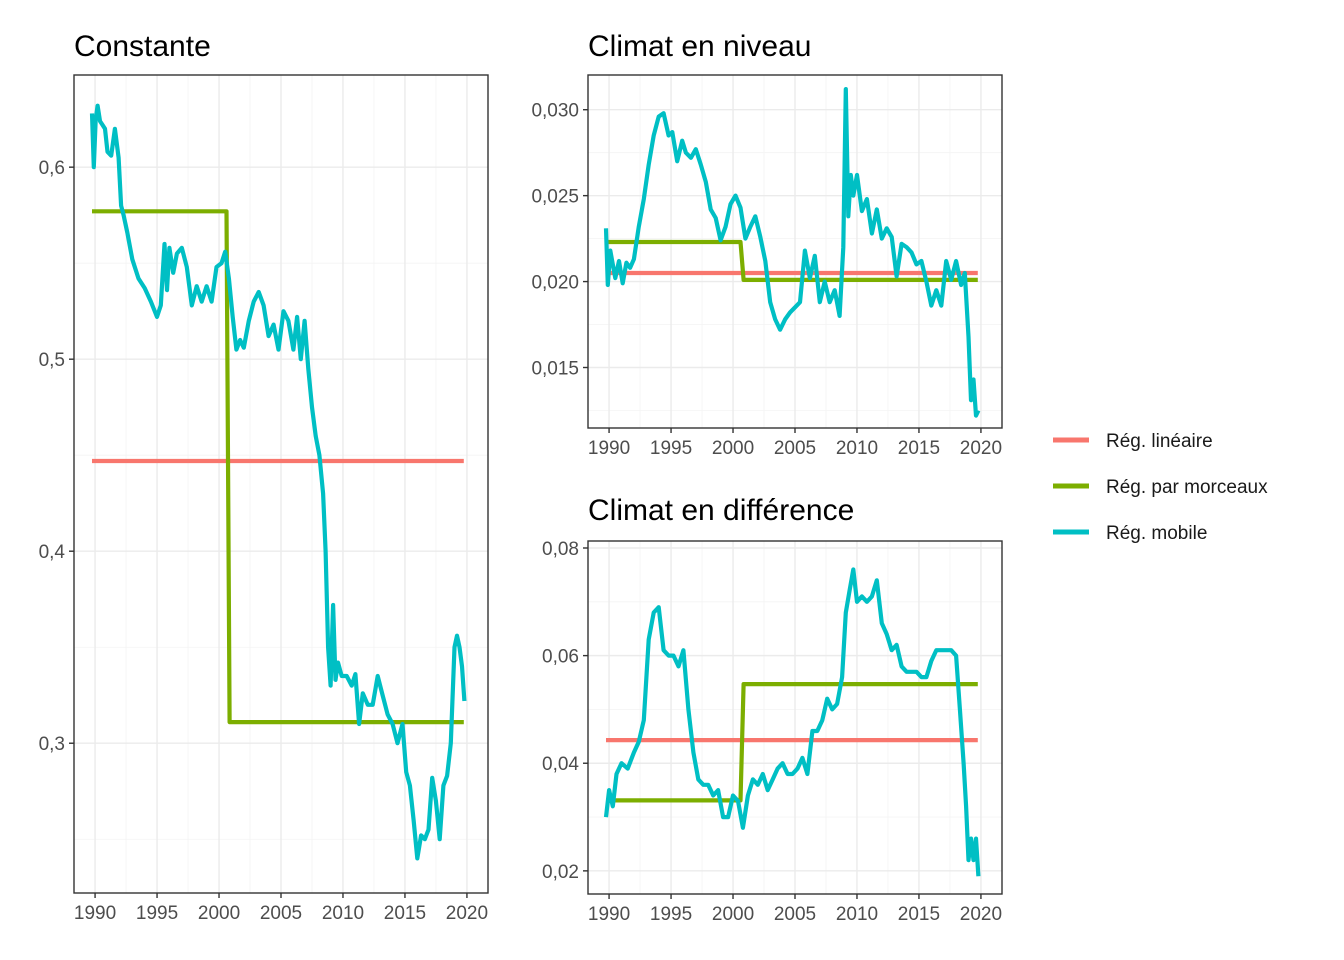 The height and width of the screenshot is (960, 1344). What do you see at coordinates (555, 369) in the screenshot?
I see `y-tick-label: 0,015` at bounding box center [555, 369].